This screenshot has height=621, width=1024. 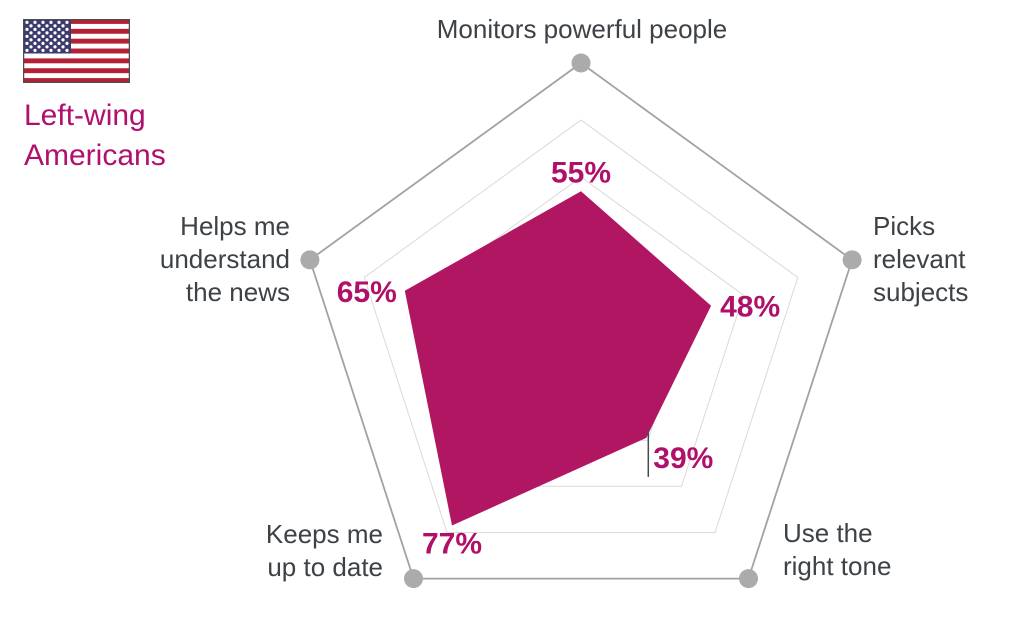 I want to click on value-label: 77%, so click(x=452, y=544).